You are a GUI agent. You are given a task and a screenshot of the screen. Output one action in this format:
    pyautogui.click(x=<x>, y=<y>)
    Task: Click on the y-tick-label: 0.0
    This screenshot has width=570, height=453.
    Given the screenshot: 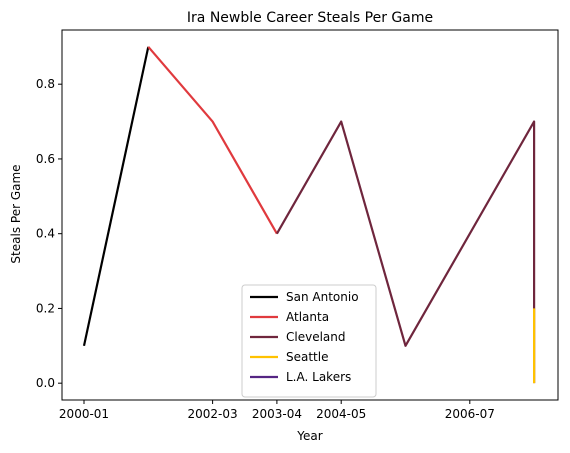 What is the action you would take?
    pyautogui.click(x=45, y=383)
    